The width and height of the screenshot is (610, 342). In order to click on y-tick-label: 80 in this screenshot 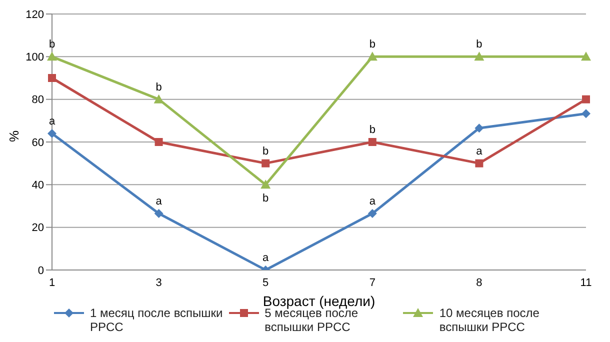, I will do `click(38, 100)`.